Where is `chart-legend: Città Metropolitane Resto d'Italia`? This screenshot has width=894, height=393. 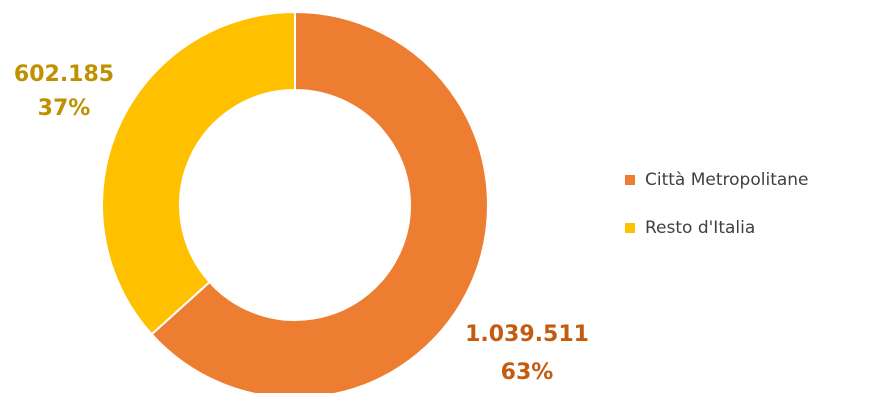 chart-legend: Città Metropolitane Resto d'Italia is located at coordinates (717, 216).